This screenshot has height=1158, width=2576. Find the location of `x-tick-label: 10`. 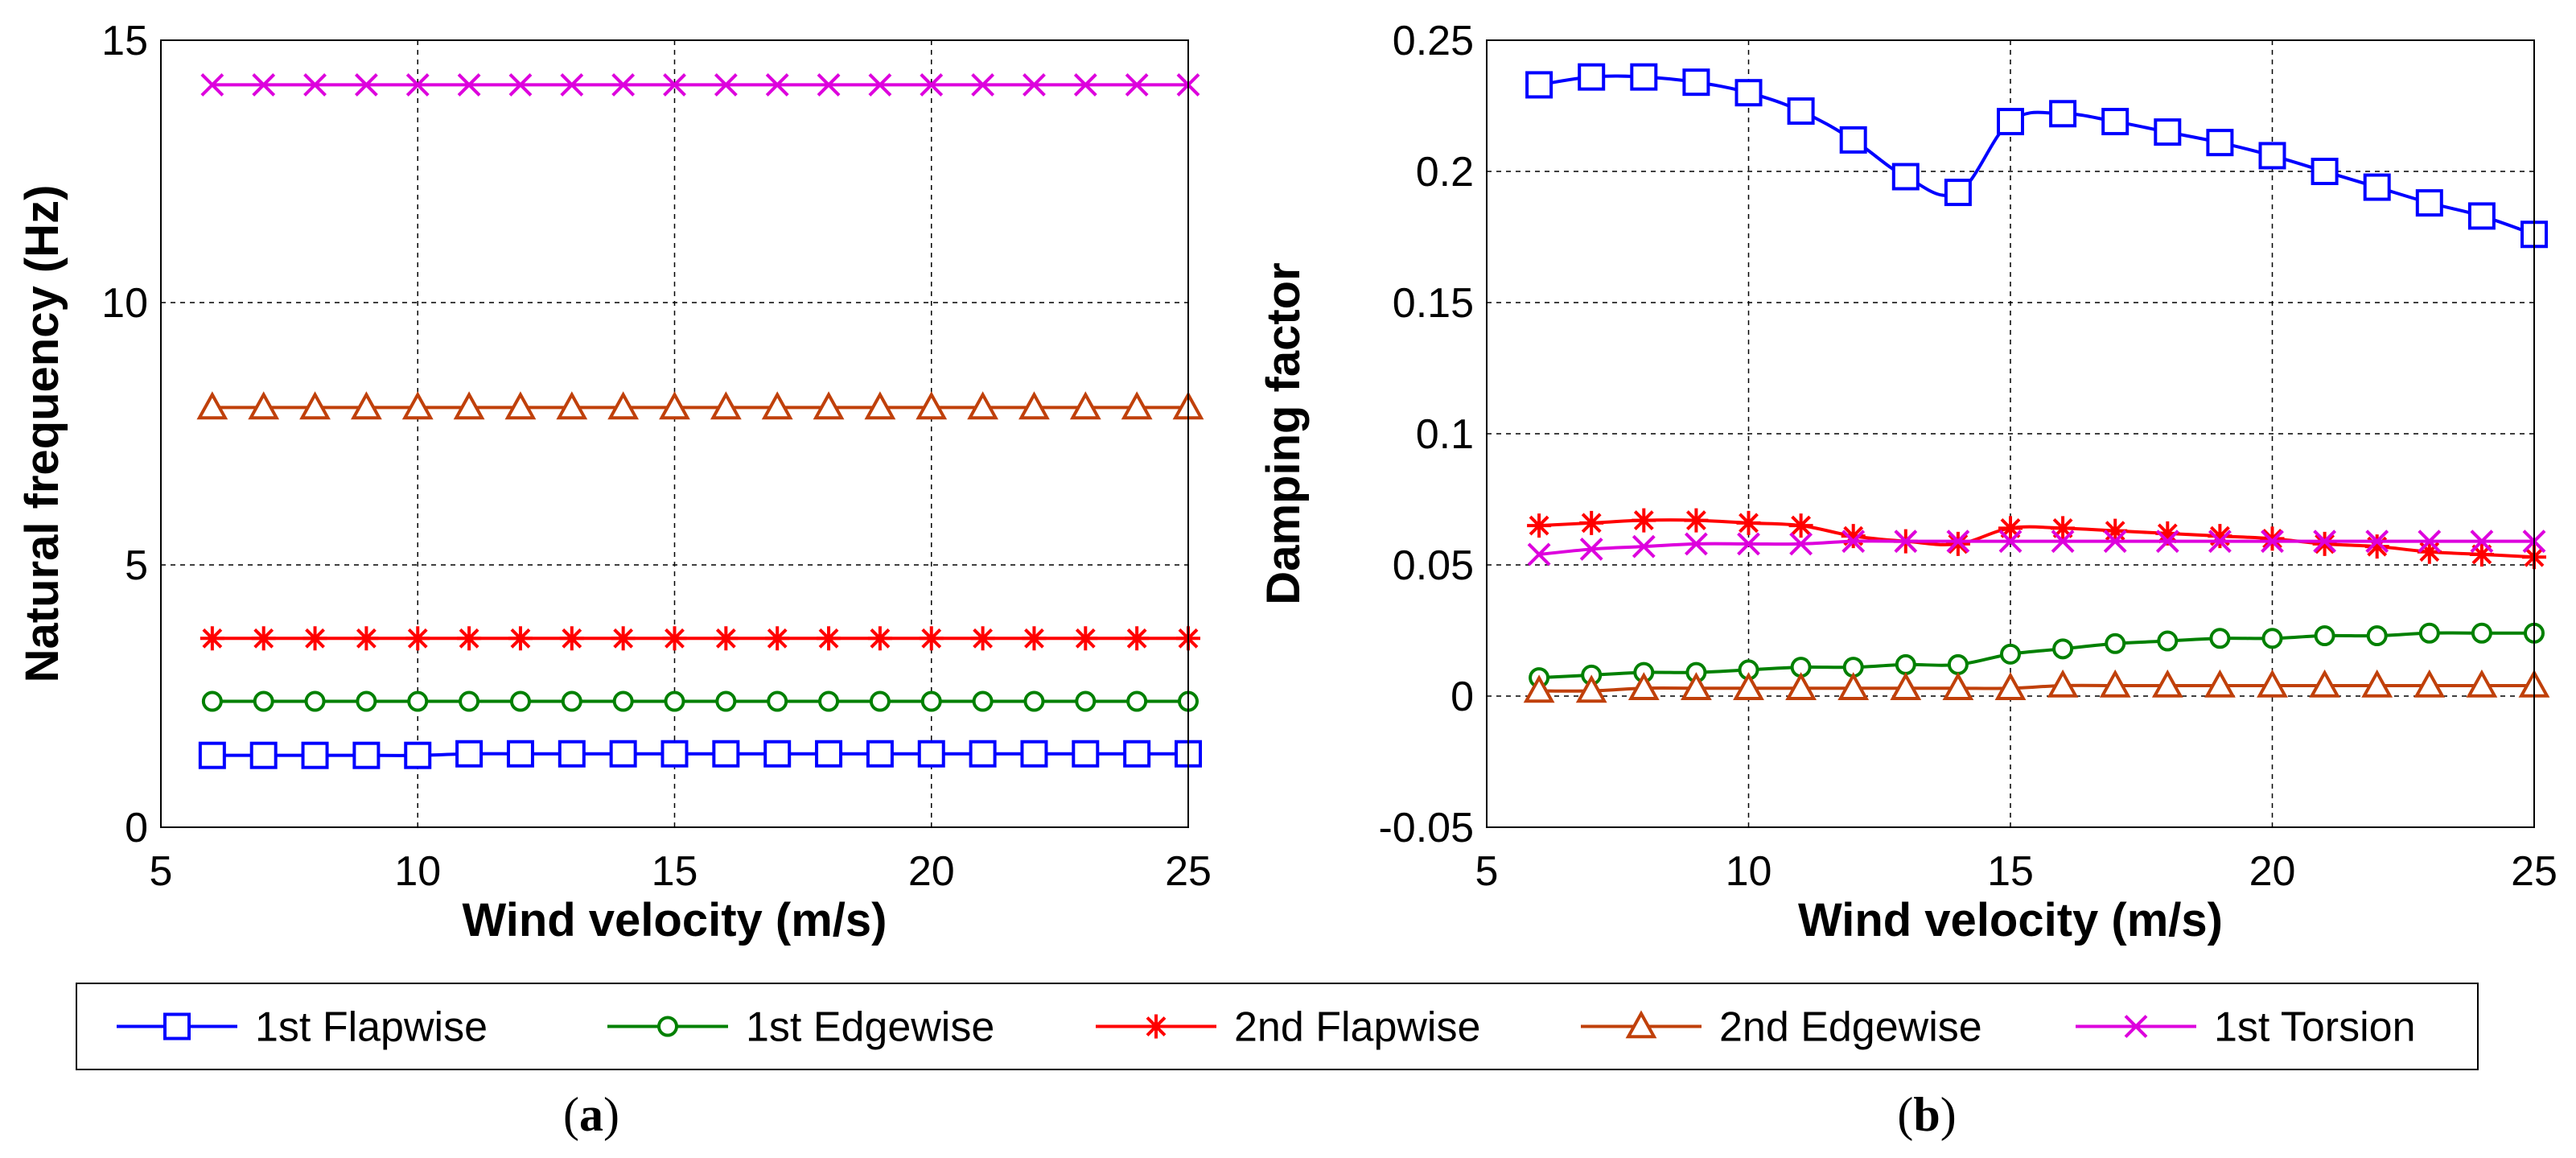

x-tick-label: 10 is located at coordinates (417, 872).